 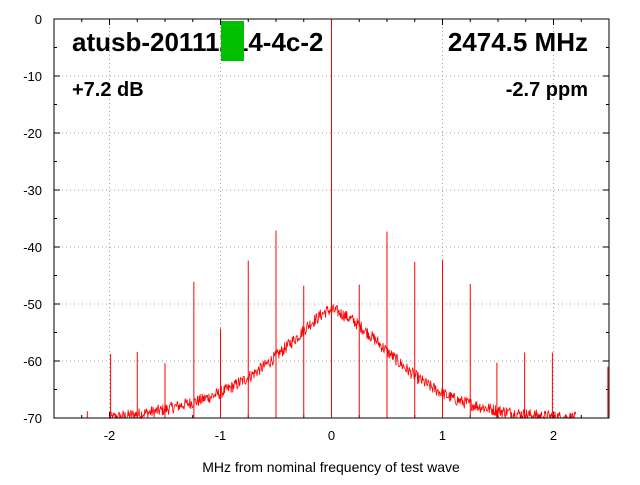 I want to click on gain-label: +7.2 dB, so click(x=108, y=90).